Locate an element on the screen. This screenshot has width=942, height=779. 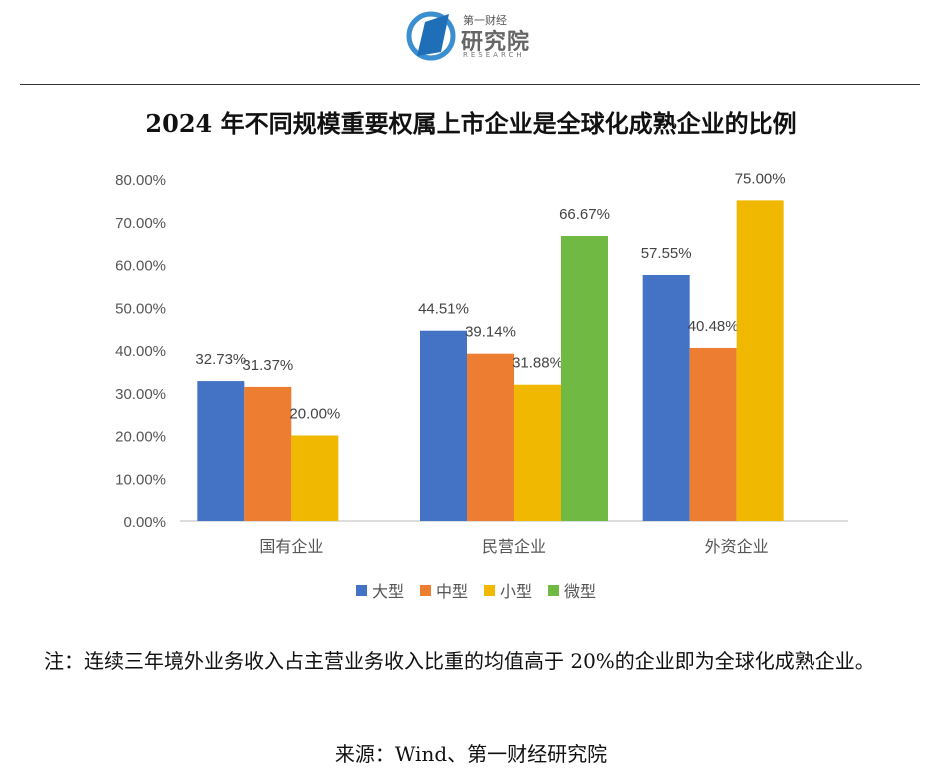
logo-main-text: 研究院 is located at coordinates (496, 42).